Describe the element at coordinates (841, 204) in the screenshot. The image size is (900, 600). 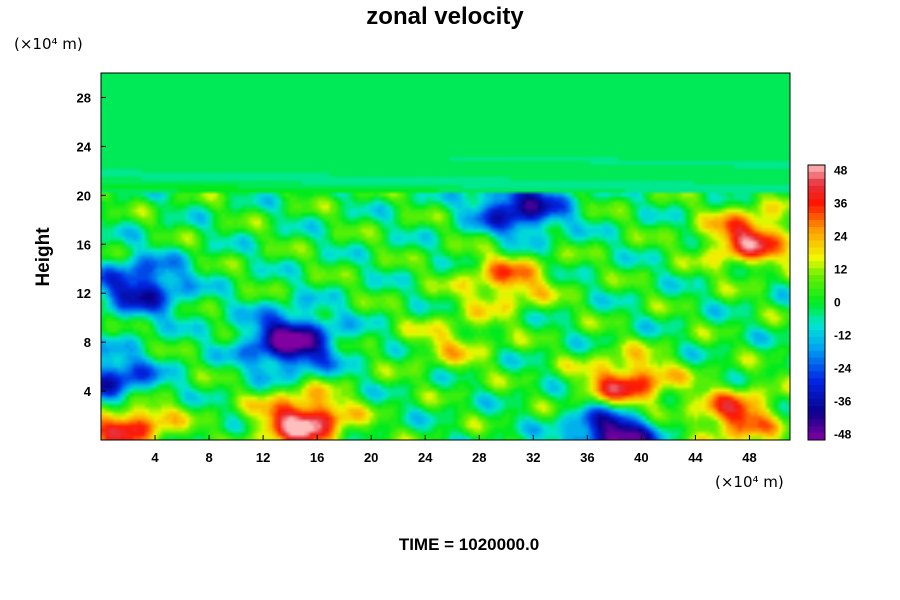
I see `colorbar-tick-label: 36` at that location.